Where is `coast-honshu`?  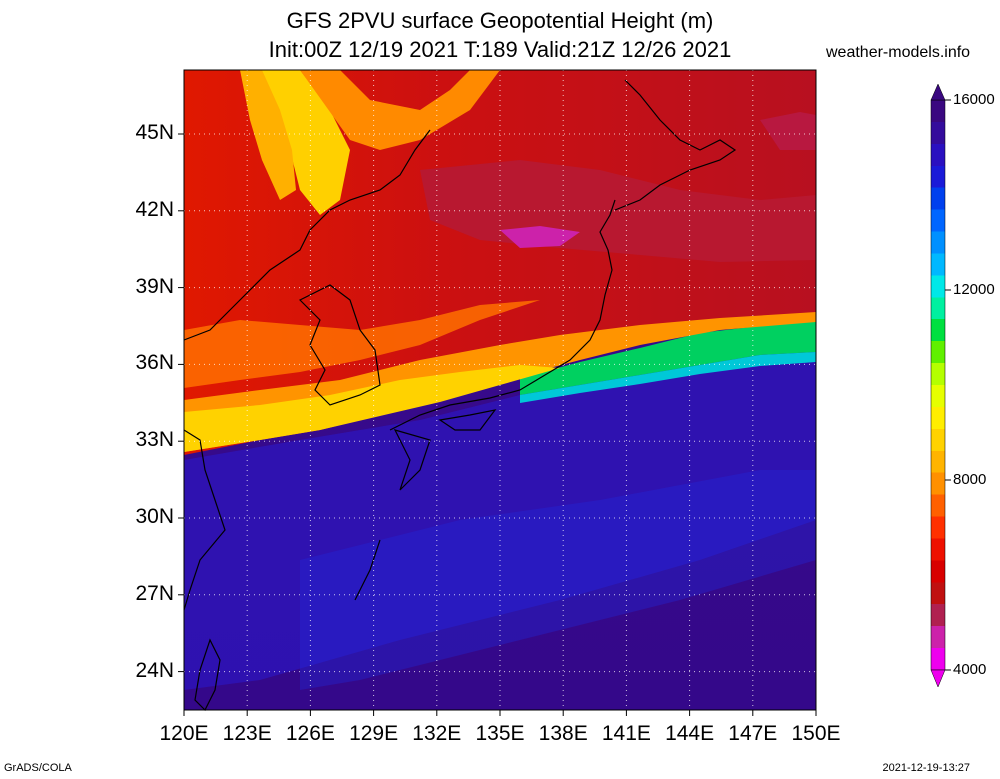 coast-honshu is located at coordinates (502, 315).